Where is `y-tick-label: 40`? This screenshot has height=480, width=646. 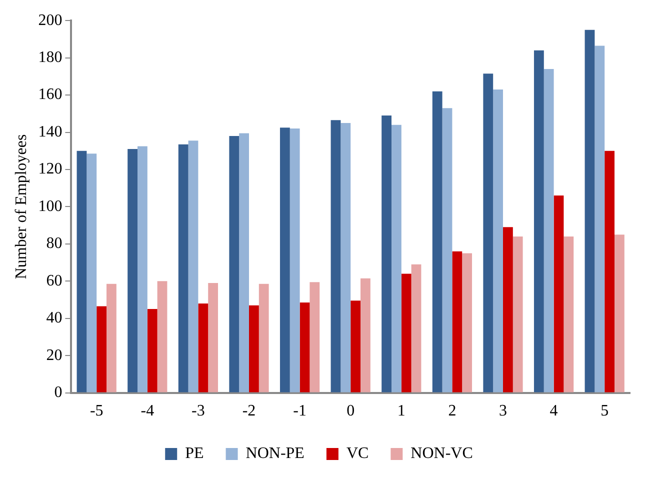 y-tick-label: 40 is located at coordinates (54, 318).